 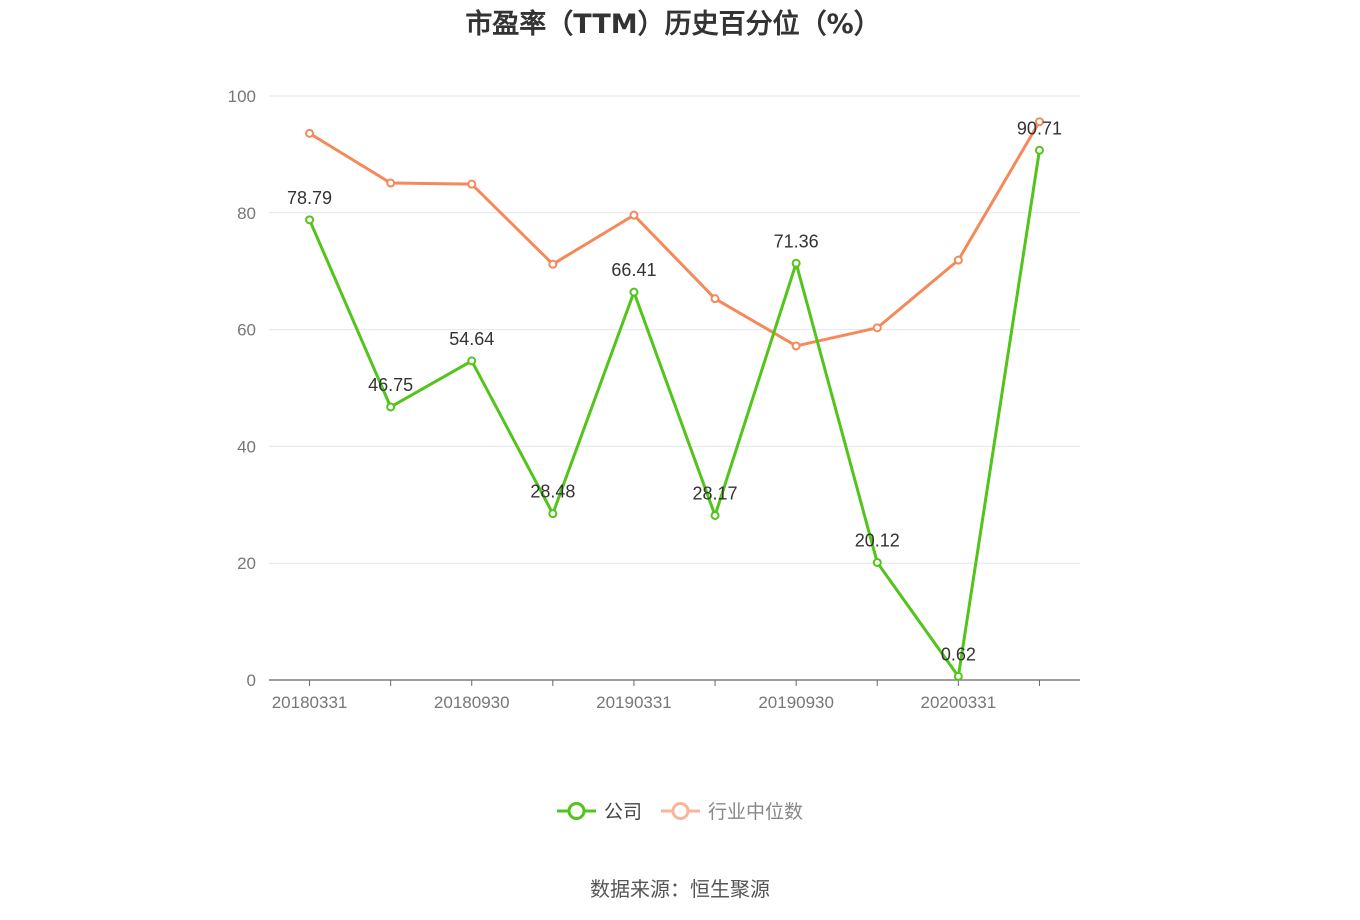 What do you see at coordinates (958, 654) in the screenshot?
I see `data-label: 0.62` at bounding box center [958, 654].